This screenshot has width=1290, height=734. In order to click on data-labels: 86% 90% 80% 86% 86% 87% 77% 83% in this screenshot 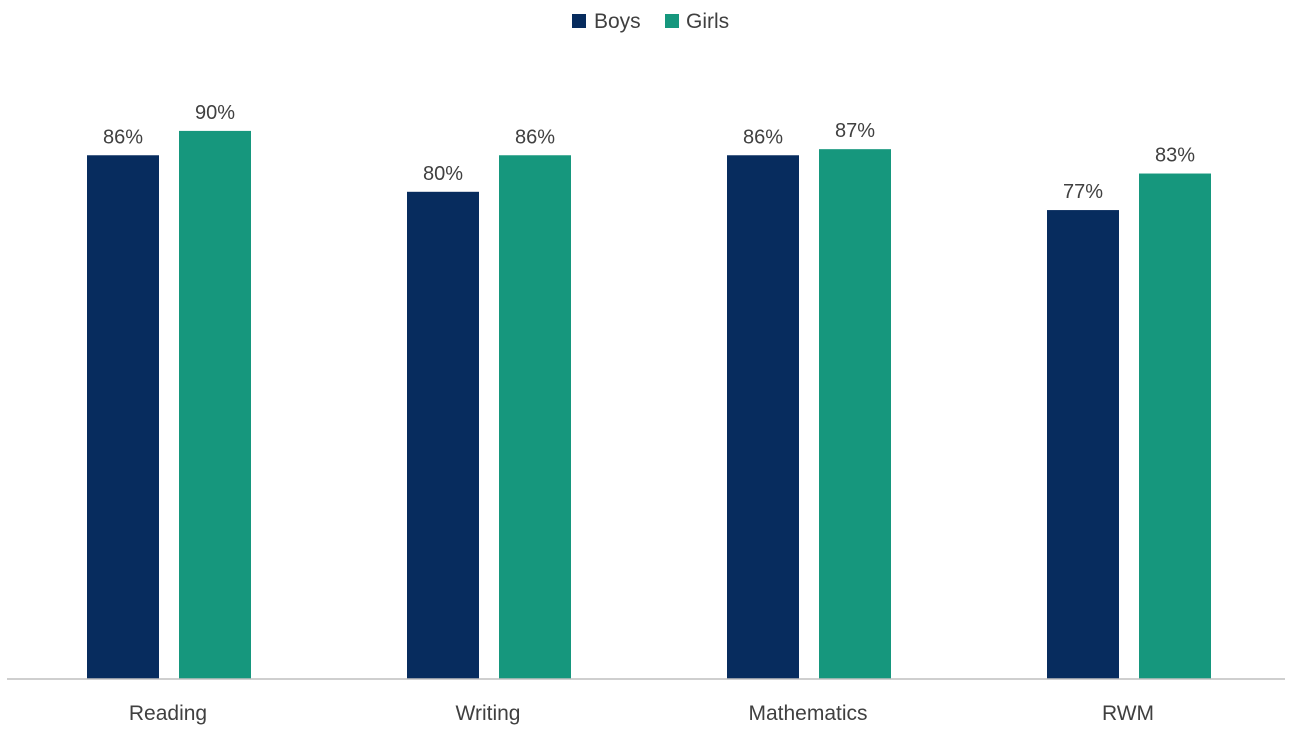, I will do `click(649, 152)`.